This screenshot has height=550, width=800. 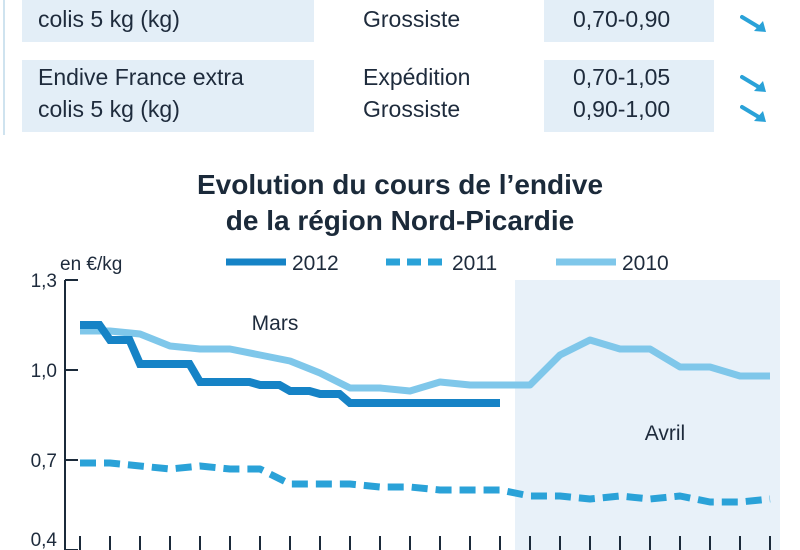 I want to click on product-name-line: Endive France extra, so click(x=141, y=77).